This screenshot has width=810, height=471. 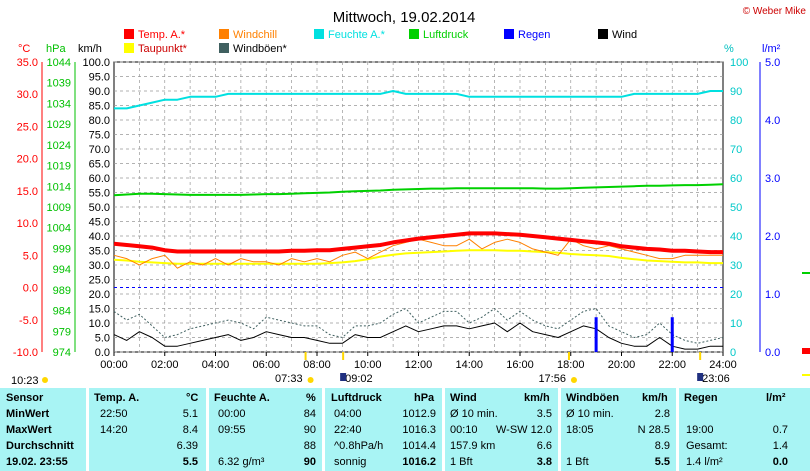 What do you see at coordinates (30, 256) in the screenshot?
I see `temp-tick-label: 5.0` at bounding box center [30, 256].